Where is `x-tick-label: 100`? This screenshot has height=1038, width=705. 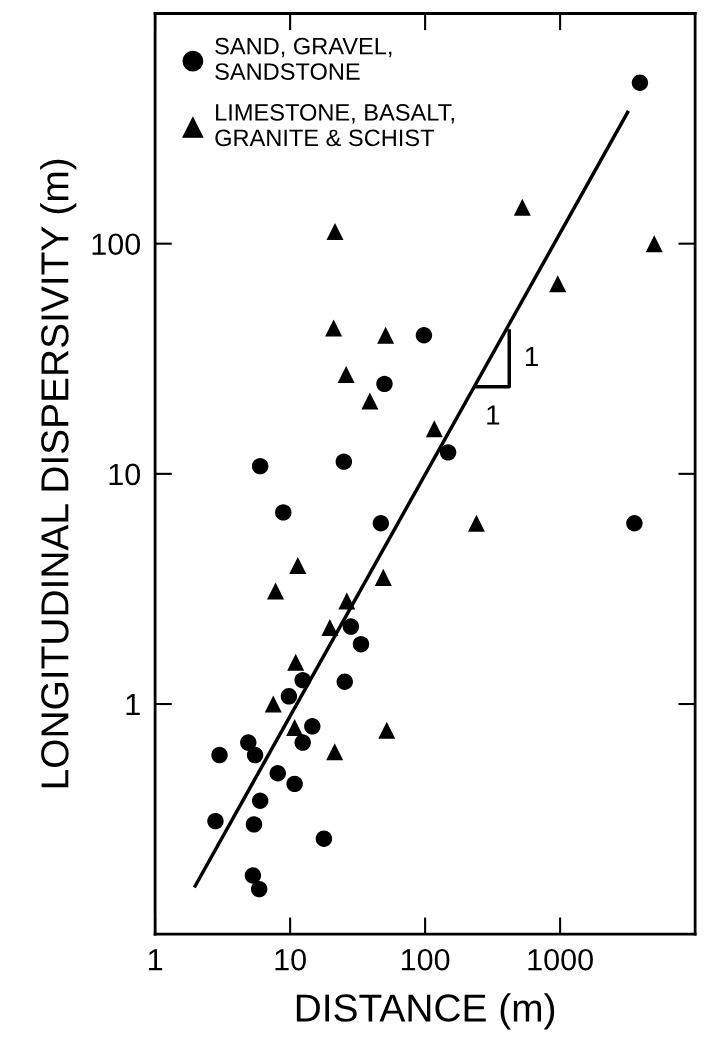
x-tick-label: 100 is located at coordinates (425, 959).